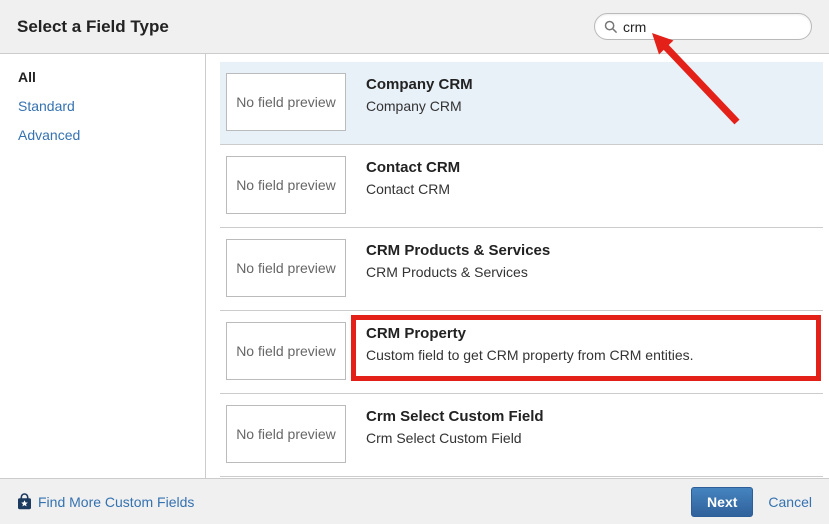 The height and width of the screenshot is (524, 829). Describe the element at coordinates (414, 27) in the screenshot. I see `dialog-header: Select a Field Type` at that location.